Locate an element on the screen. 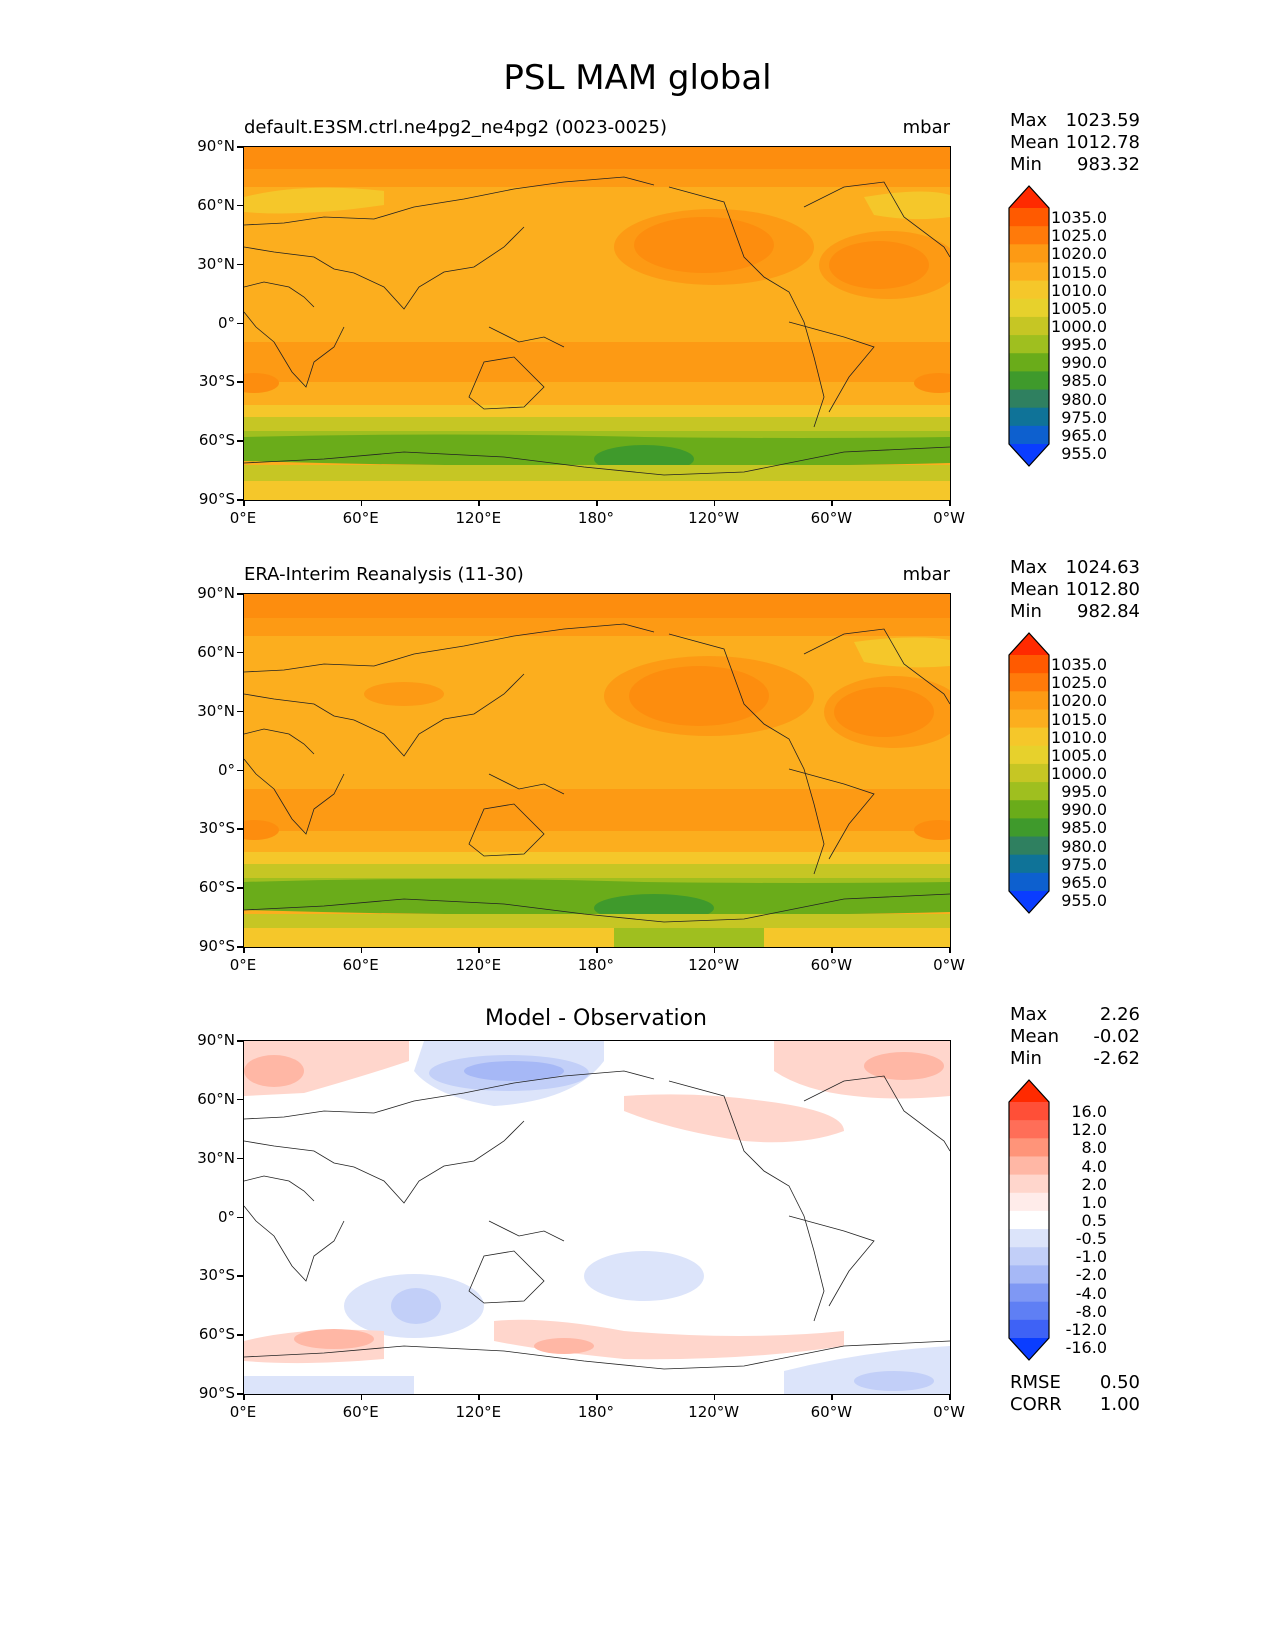 The image size is (1275, 1650). metric-rmse-value: 0.50 is located at coordinates (1119, 1382).